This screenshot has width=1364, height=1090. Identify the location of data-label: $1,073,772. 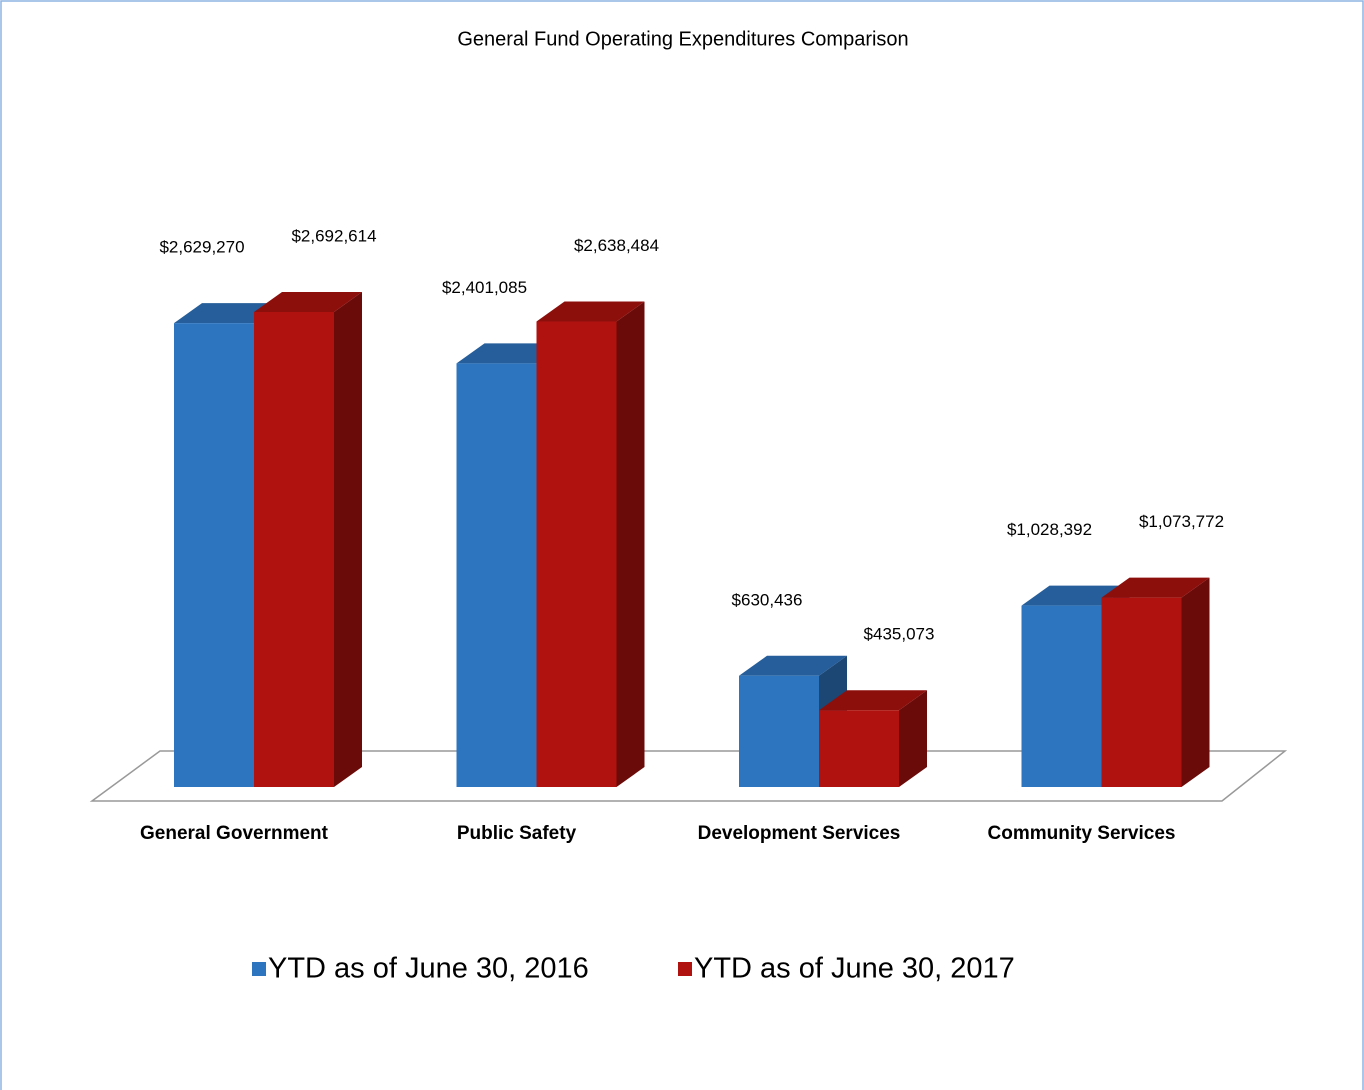
(1181, 521).